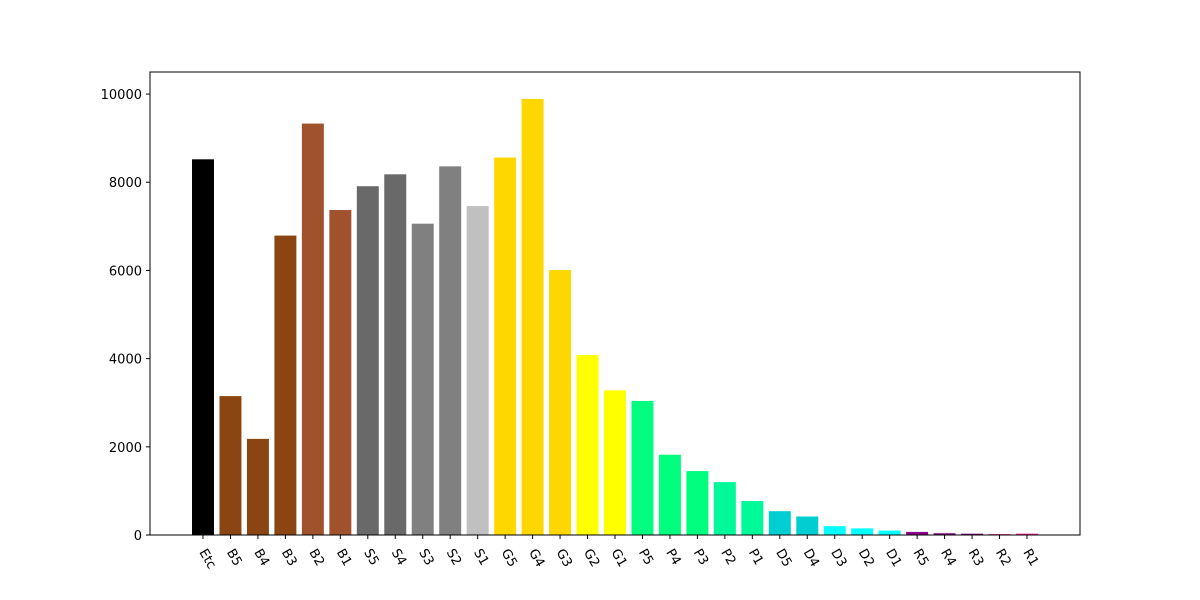 This screenshot has width=1200, height=600. What do you see at coordinates (755, 557) in the screenshot?
I see `x-tick-label: P1` at bounding box center [755, 557].